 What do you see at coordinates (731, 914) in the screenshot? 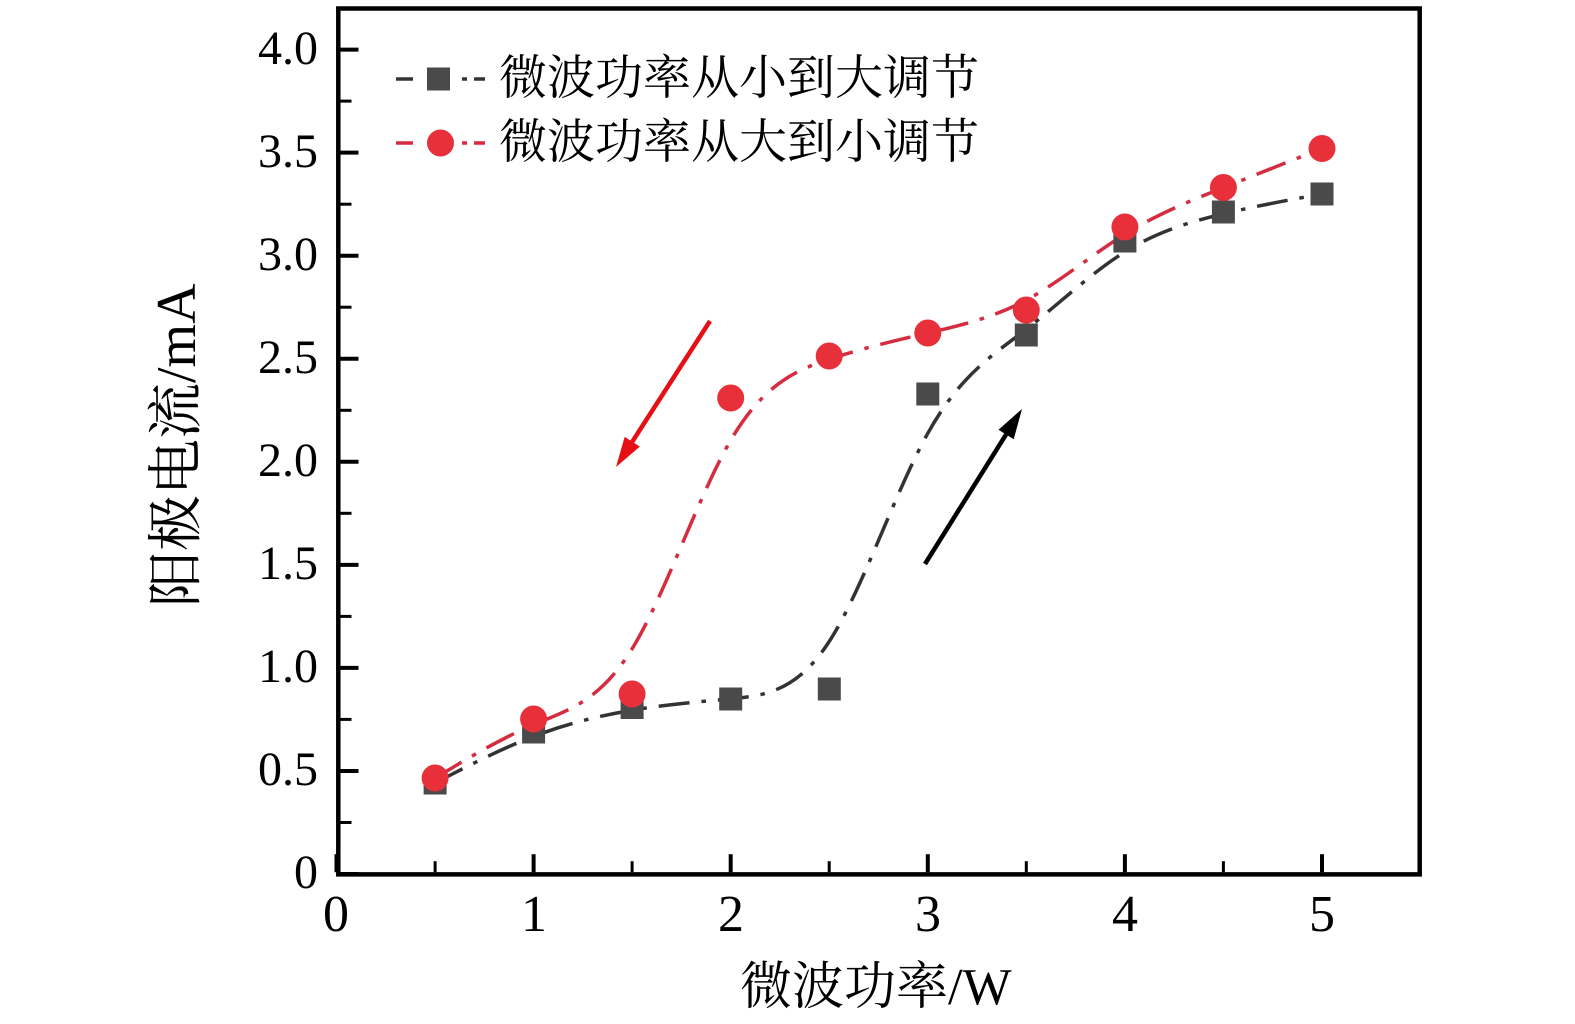
I see `svg-text: 2` at bounding box center [731, 914].